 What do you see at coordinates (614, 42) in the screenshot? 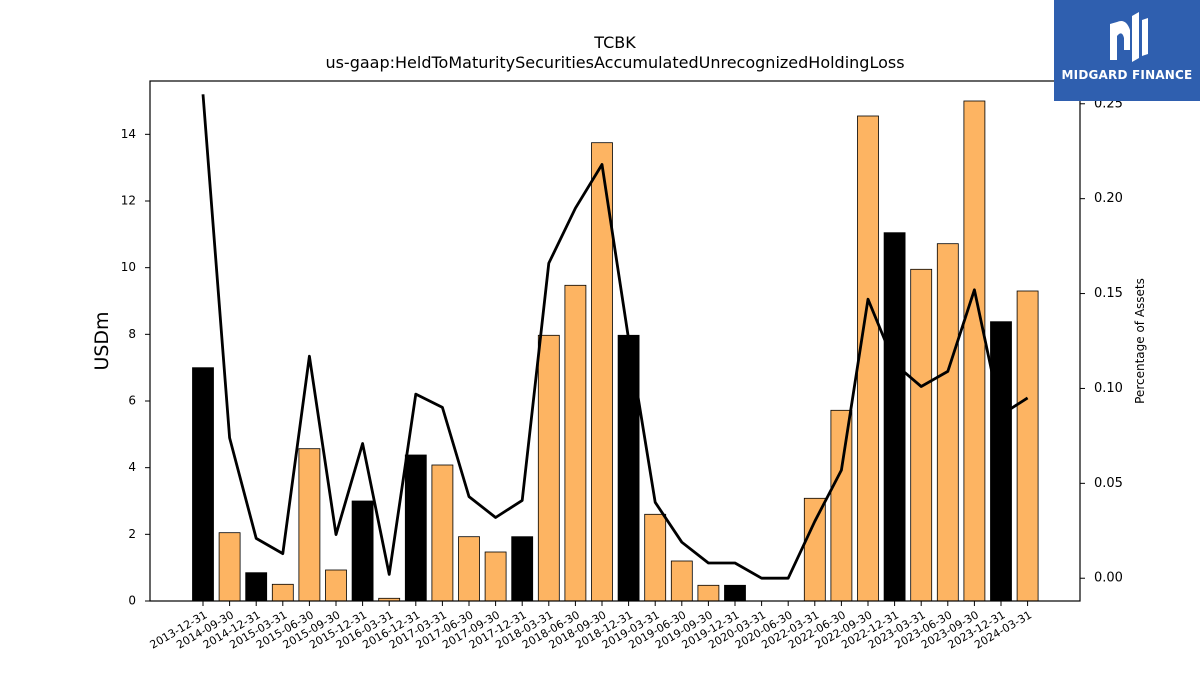
I see `chart-title: TCBK` at bounding box center [614, 42].